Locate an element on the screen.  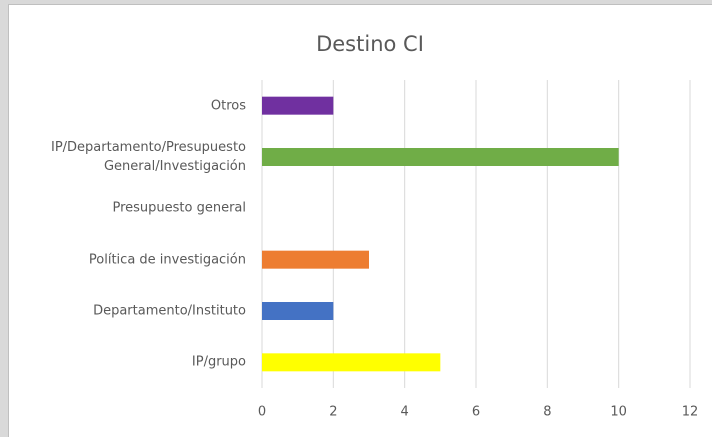
x-tick-label: 2 is located at coordinates (333, 412).